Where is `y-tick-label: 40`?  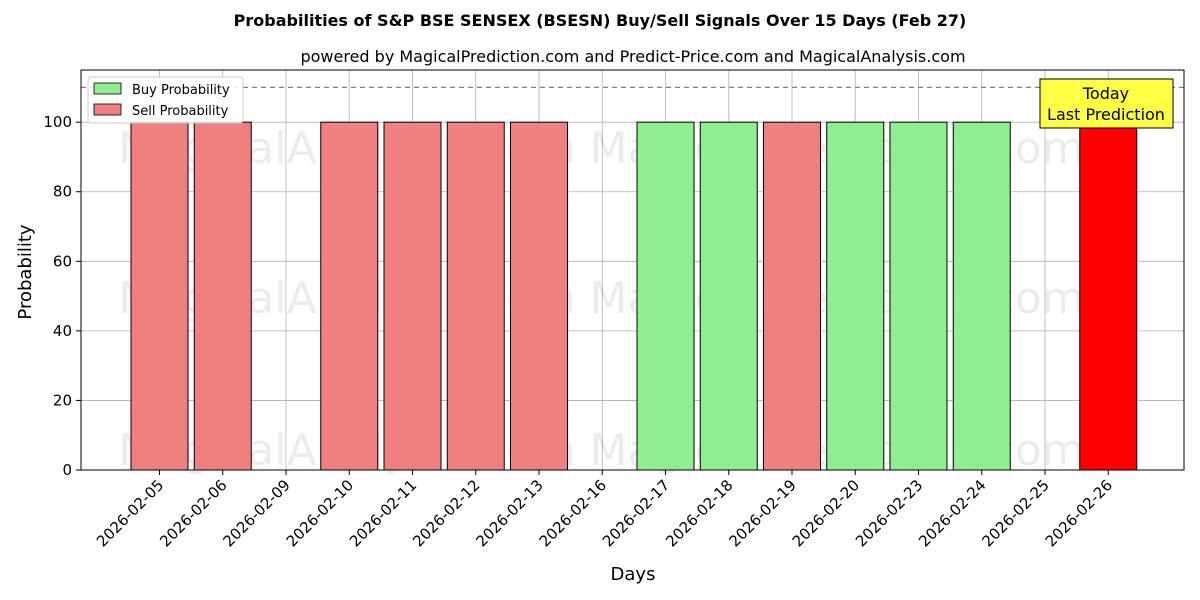
y-tick-label: 40 is located at coordinates (62, 331).